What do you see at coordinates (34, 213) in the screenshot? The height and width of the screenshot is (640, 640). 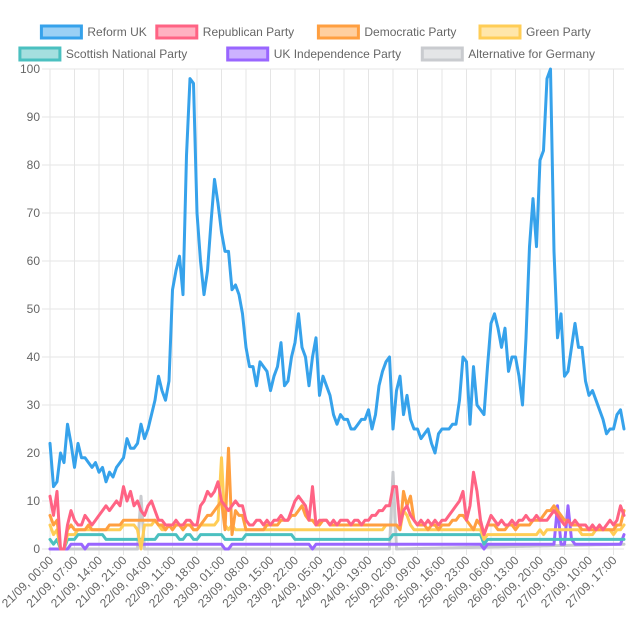 I see `y-tick-label: 70` at bounding box center [34, 213].